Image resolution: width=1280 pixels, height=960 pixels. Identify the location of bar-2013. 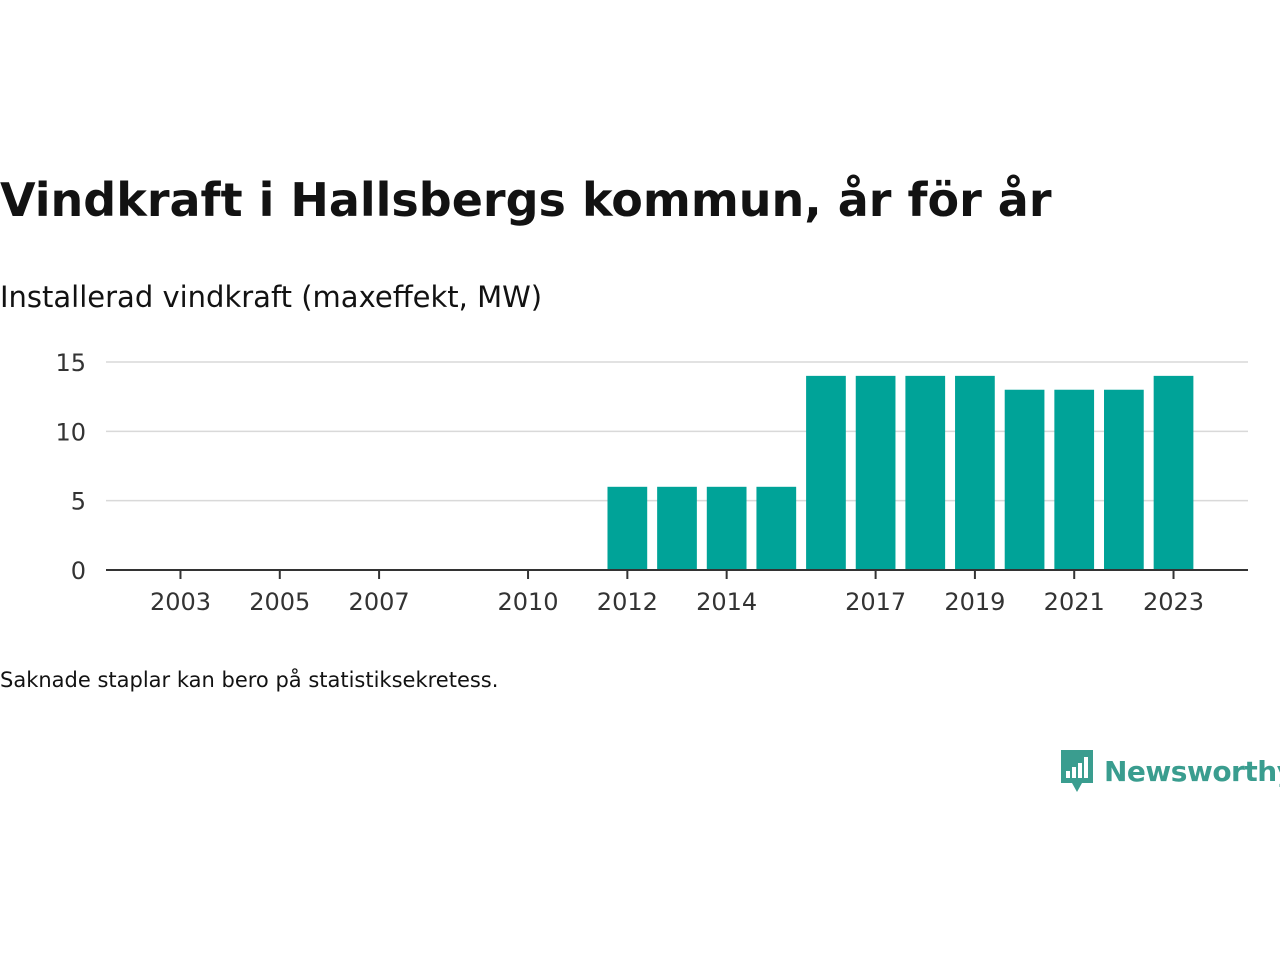
(677, 528).